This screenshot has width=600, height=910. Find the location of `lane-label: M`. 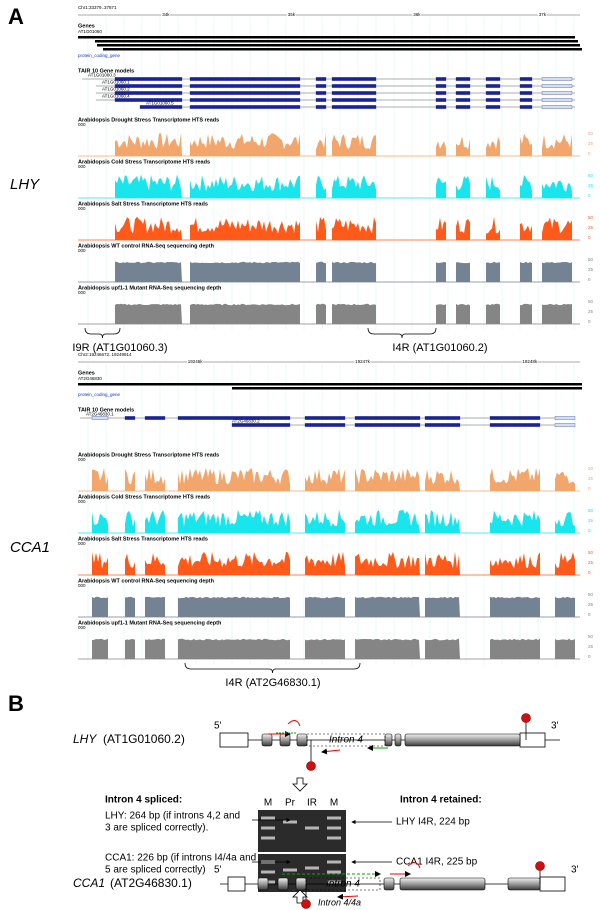

lane-label: M is located at coordinates (268, 803).